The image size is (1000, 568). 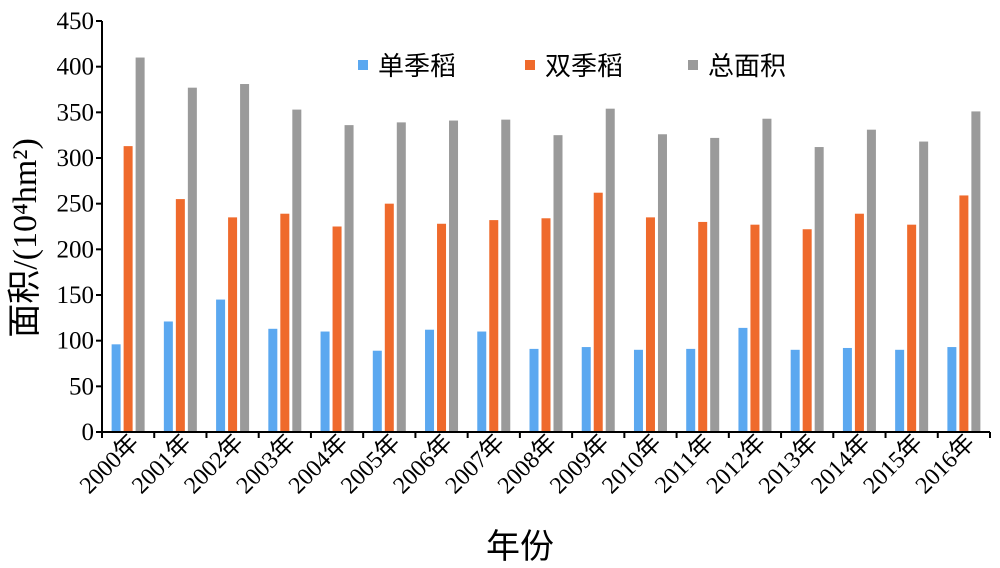 I want to click on y-tick-label: 150, so click(x=76, y=295).